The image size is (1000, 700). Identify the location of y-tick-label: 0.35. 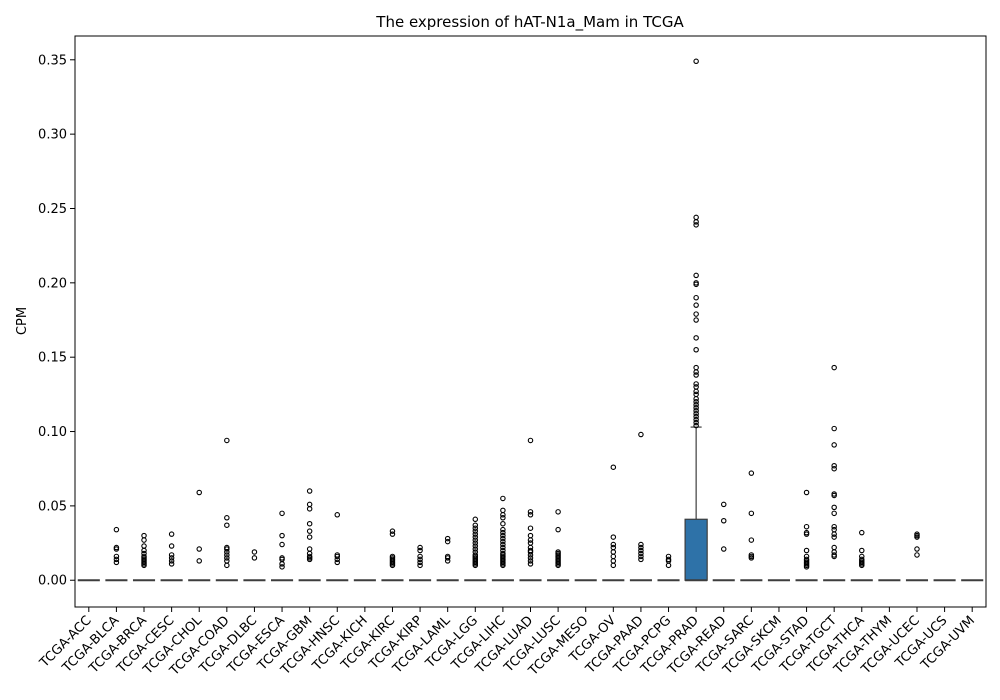
(52, 60).